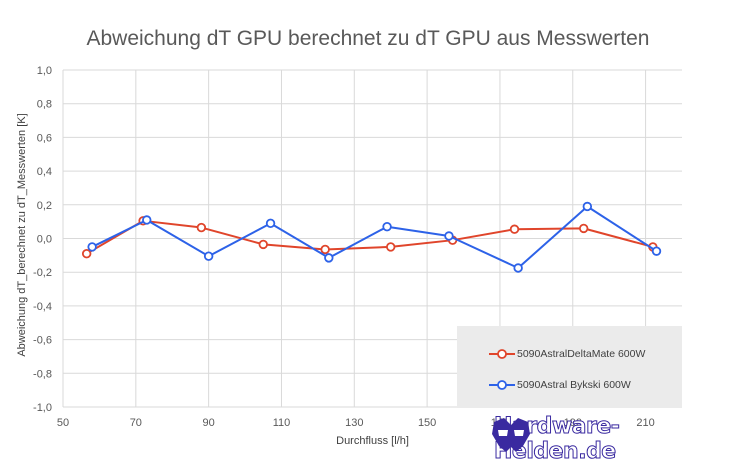 Image resolution: width=736 pixels, height=464 pixels. Describe the element at coordinates (44, 105) in the screenshot. I see `y-tick-label: 0,8` at that location.